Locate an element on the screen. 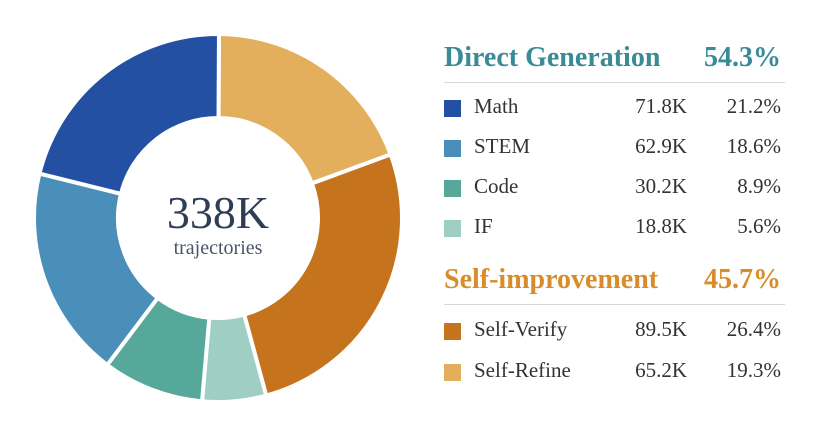  center-total: 338K is located at coordinates (218, 212).